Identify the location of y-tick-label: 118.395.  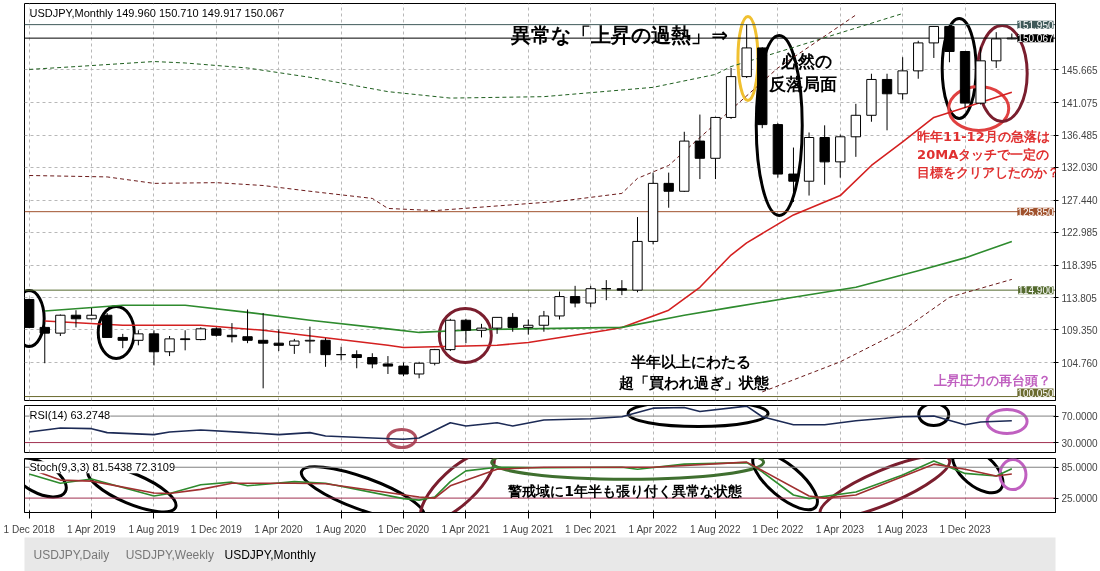
(1079, 266).